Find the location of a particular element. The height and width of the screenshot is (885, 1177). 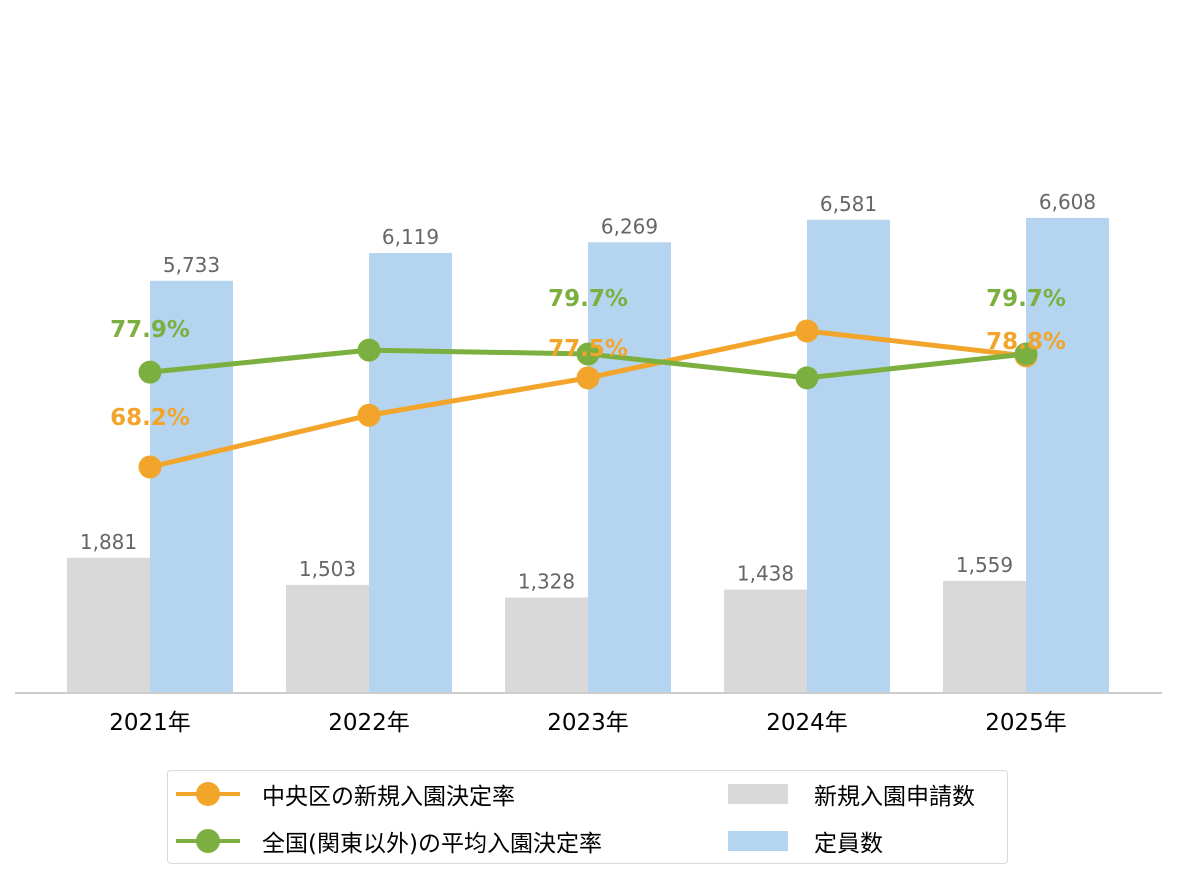

line-value-label: 78.8% is located at coordinates (1026, 342).